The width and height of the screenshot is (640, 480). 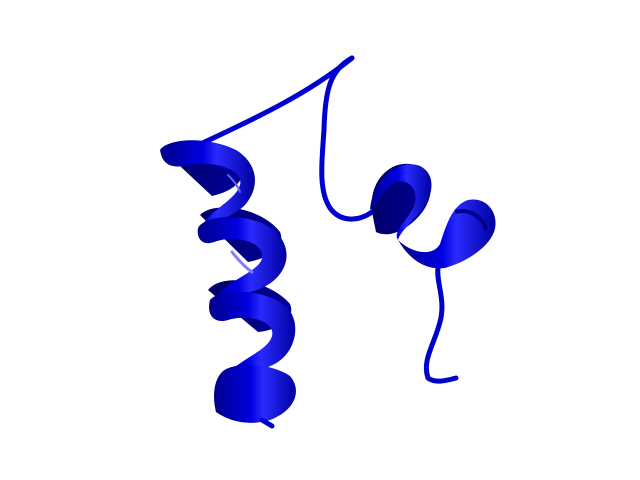 I want to click on coil-tail, so click(x=441, y=324).